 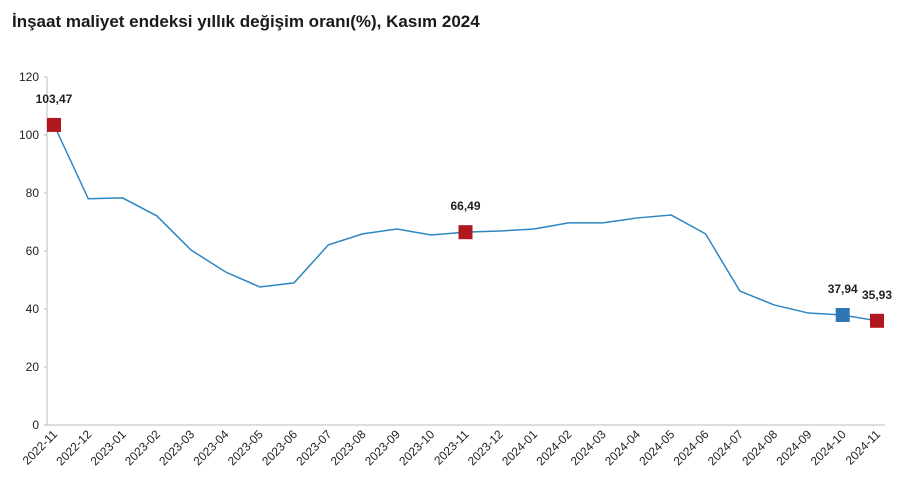 What do you see at coordinates (622, 447) in the screenshot?
I see `x-tick-label: 2024-04` at bounding box center [622, 447].